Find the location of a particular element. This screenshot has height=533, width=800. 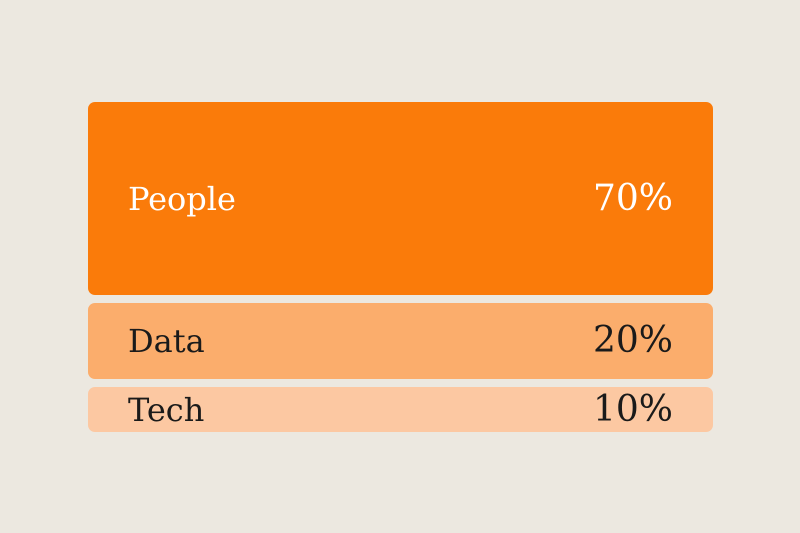

segment-label-people: People is located at coordinates (182, 198).